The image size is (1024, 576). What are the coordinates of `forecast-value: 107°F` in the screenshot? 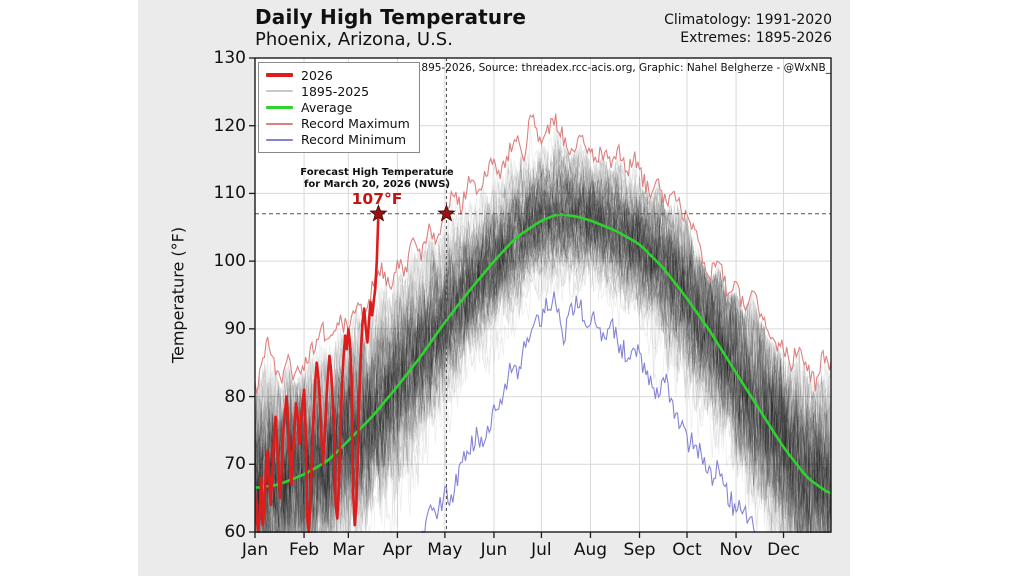 It's located at (377, 199).